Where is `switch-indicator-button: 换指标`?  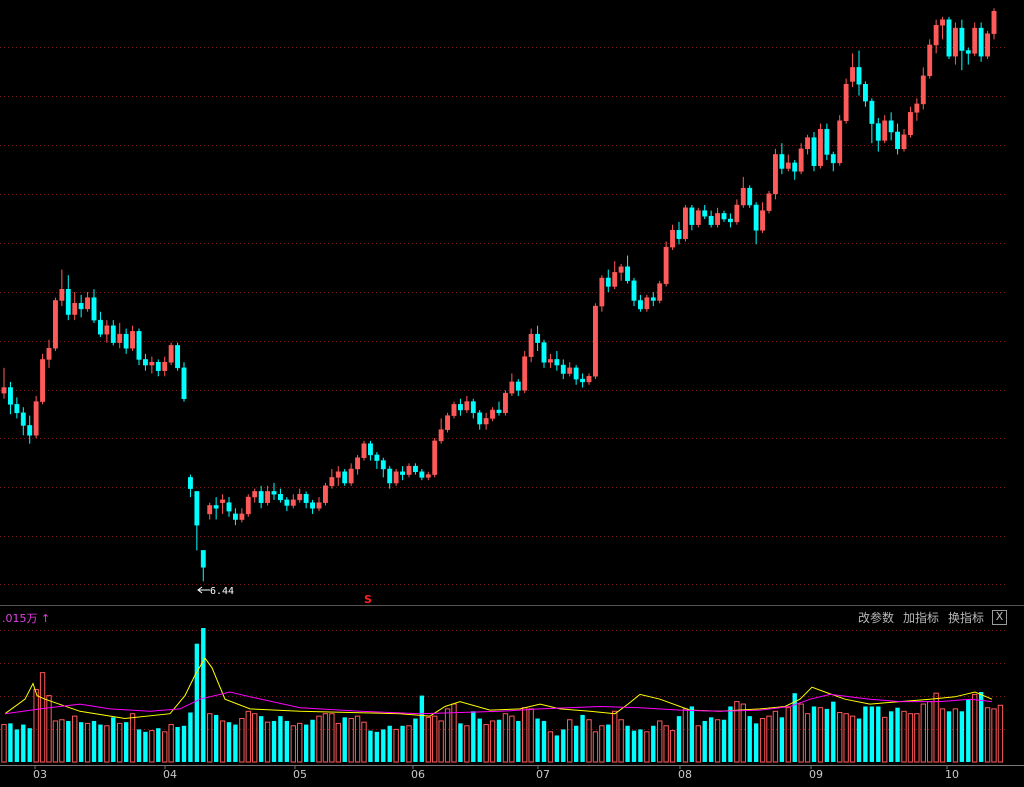
switch-indicator-button: 换指标 is located at coordinates (966, 618).